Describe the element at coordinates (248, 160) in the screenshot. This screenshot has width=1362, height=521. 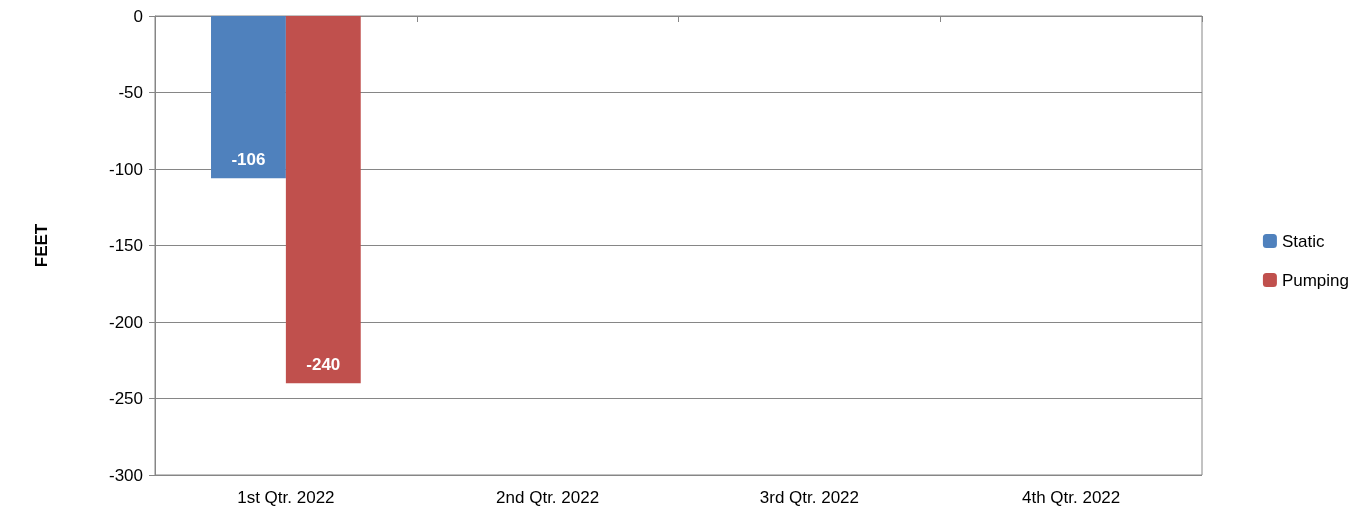
I see `data-label: -106` at that location.